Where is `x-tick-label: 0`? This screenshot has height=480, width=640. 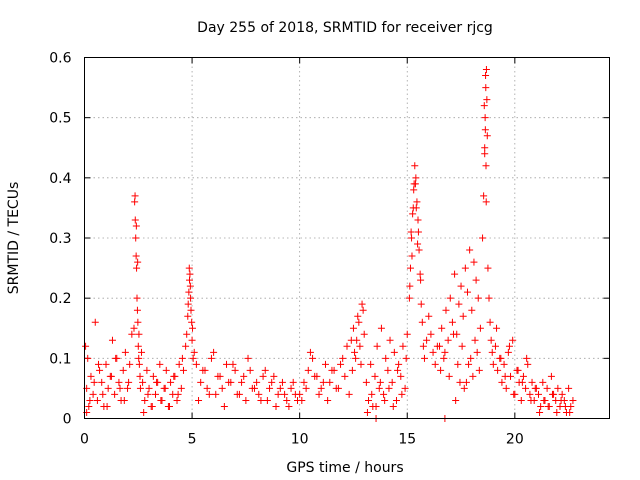
x-tick-label: 0 is located at coordinates (84, 440).